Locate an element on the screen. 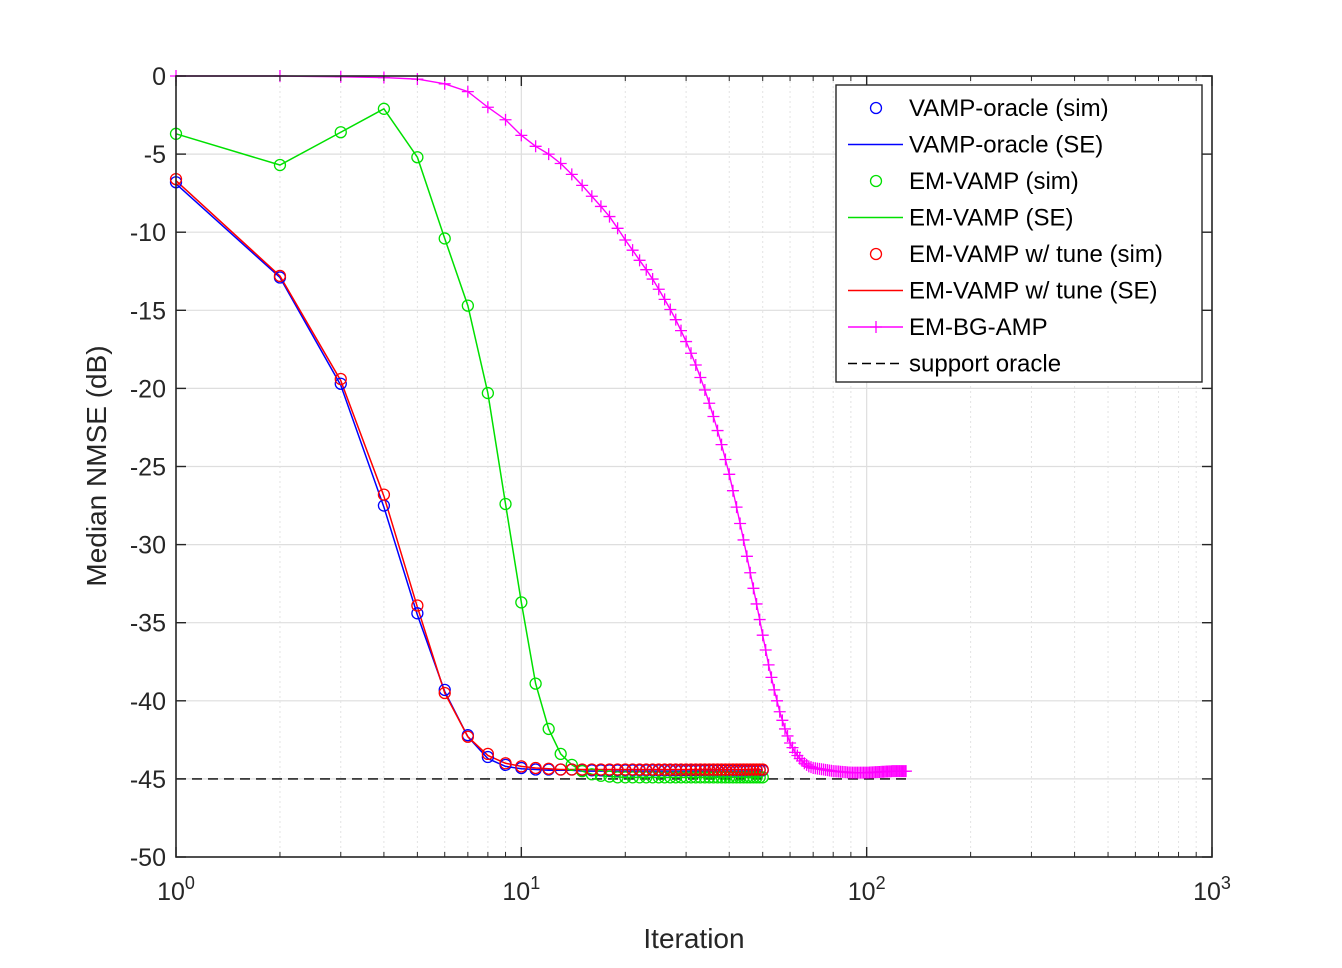 Image resolution: width=1342 pixels, height=968 pixels. y-axis-label: Median NMSE (dB) is located at coordinates (96, 465).